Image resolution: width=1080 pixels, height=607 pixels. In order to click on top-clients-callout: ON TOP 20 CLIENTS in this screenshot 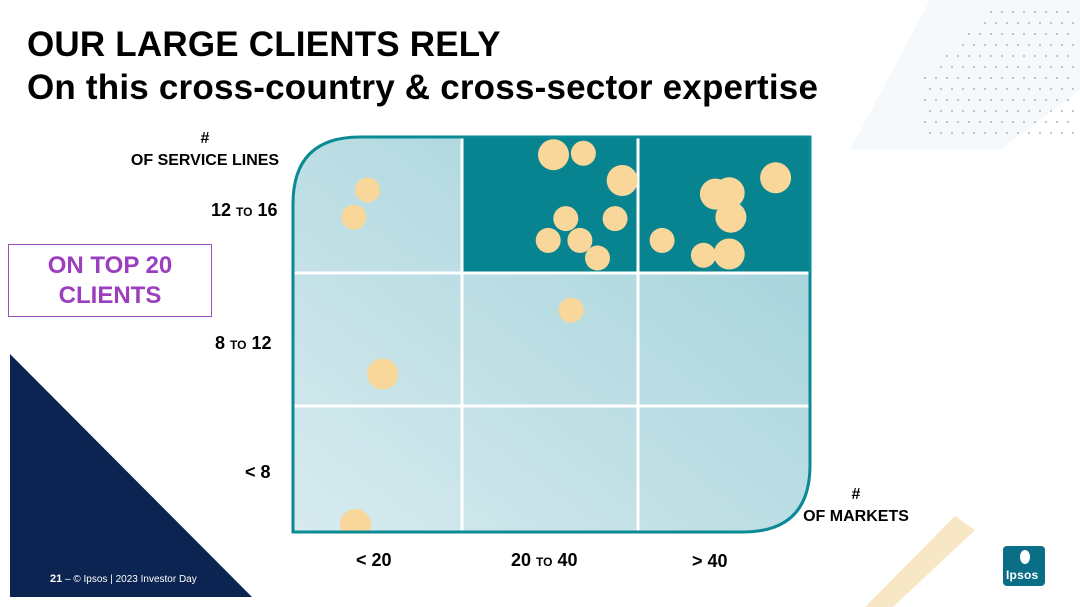, I will do `click(110, 280)`.